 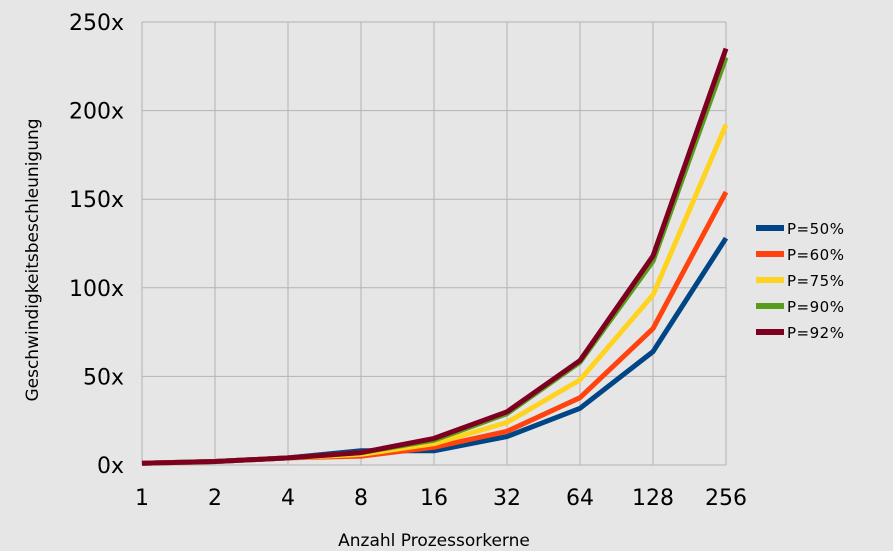 I want to click on legend-label: P=50%, so click(x=815, y=229).